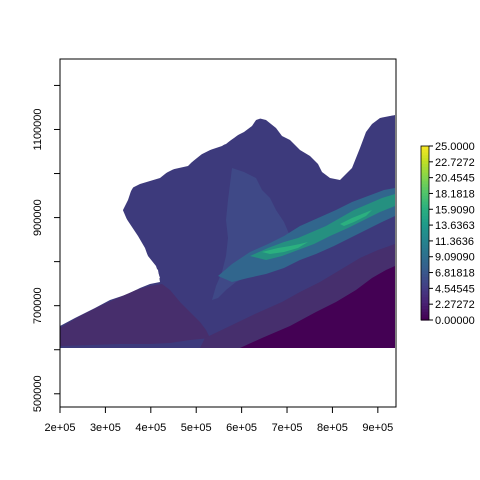 The width and height of the screenshot is (480, 480). I want to click on colorbar-segment, so click(425, 148).